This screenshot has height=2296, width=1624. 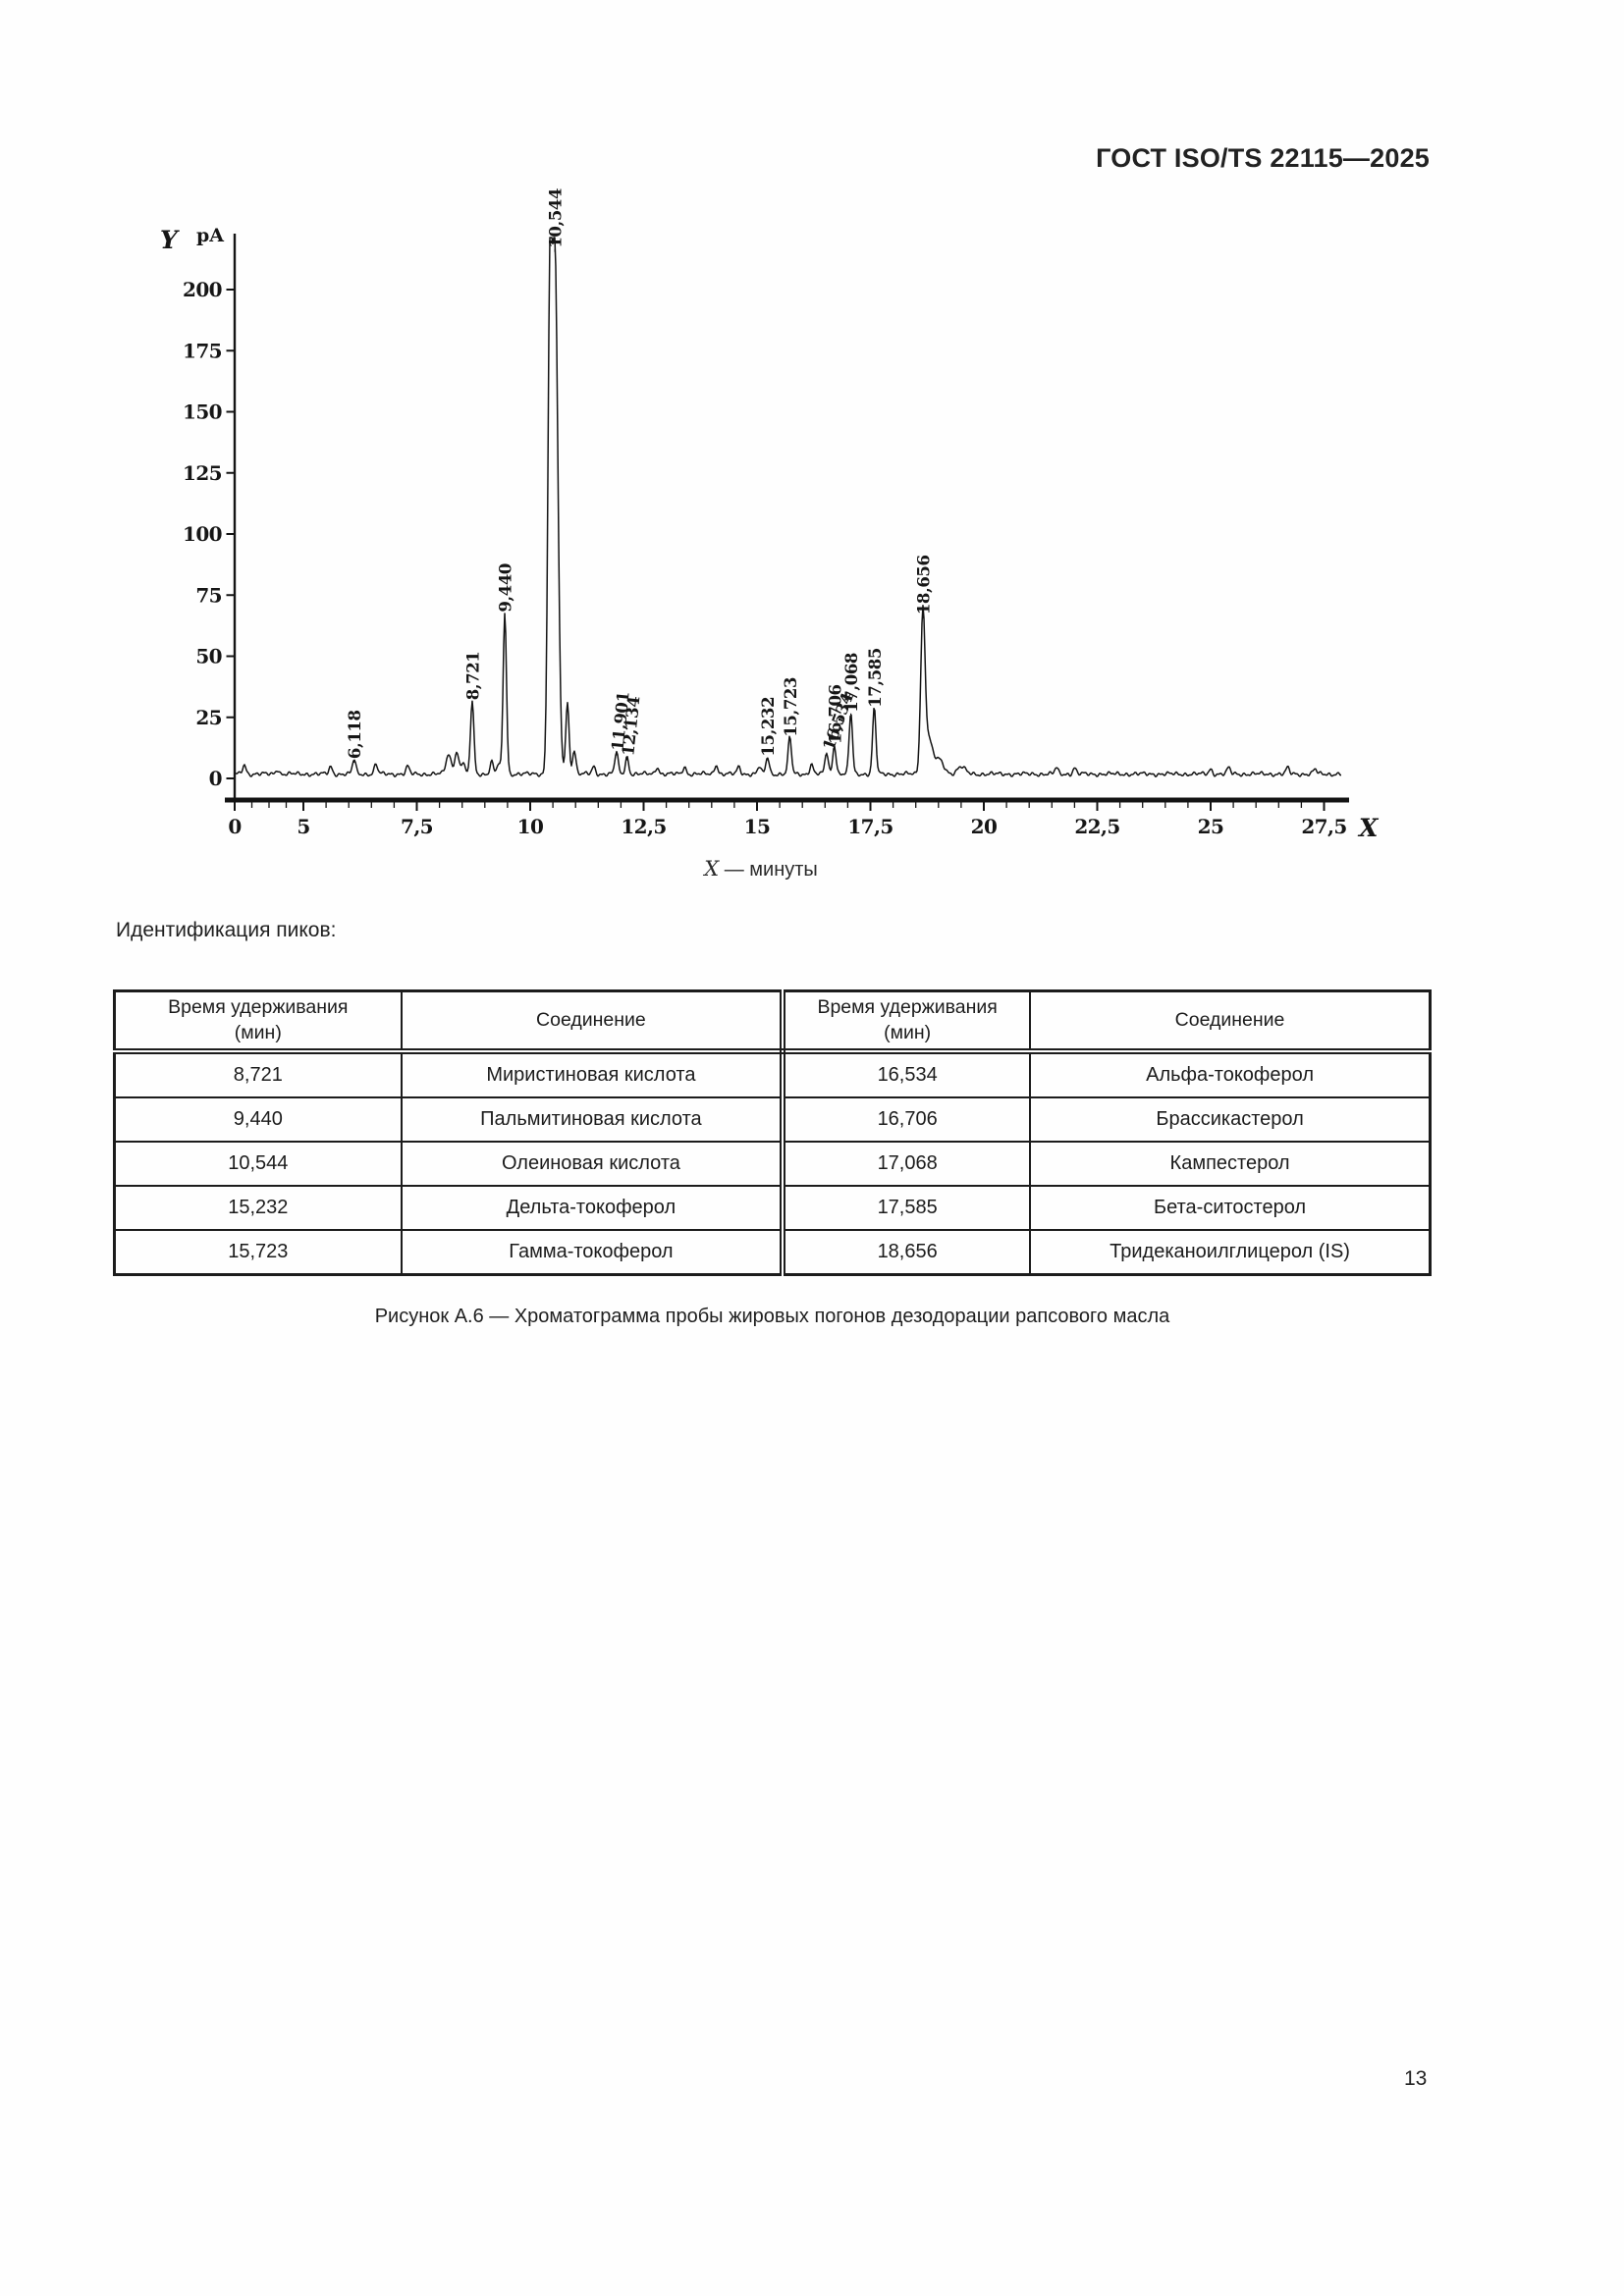 What do you see at coordinates (202, 290) in the screenshot?
I see `y-tick-label: 200` at bounding box center [202, 290].